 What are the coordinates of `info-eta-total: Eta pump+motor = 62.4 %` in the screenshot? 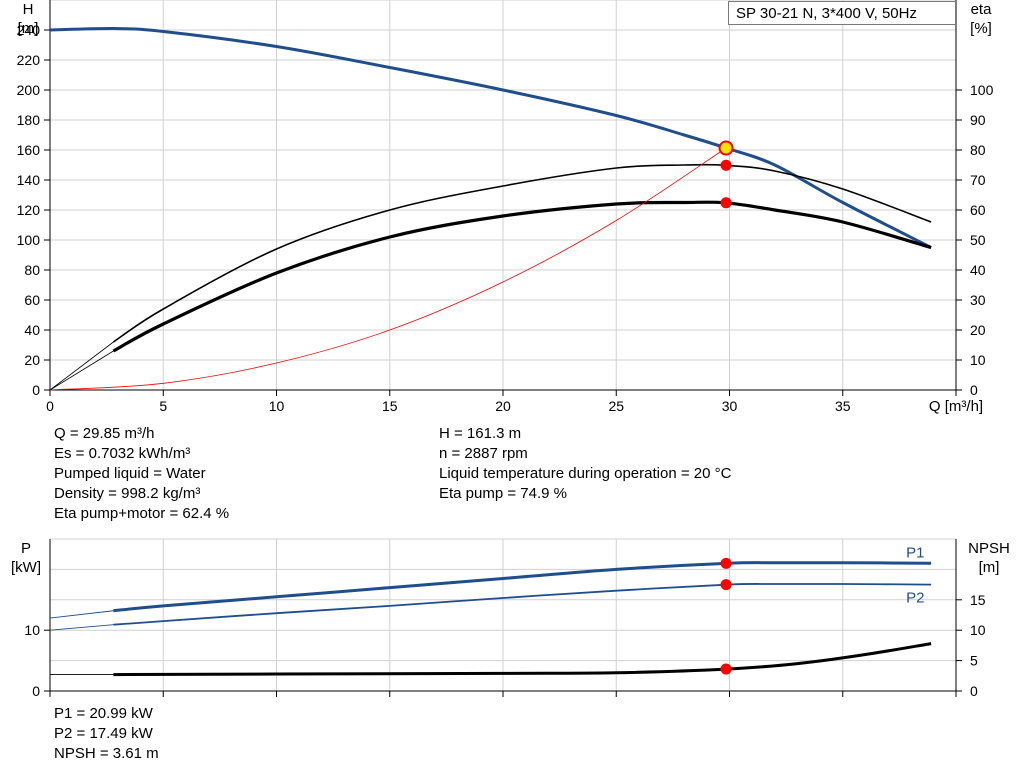 It's located at (142, 513).